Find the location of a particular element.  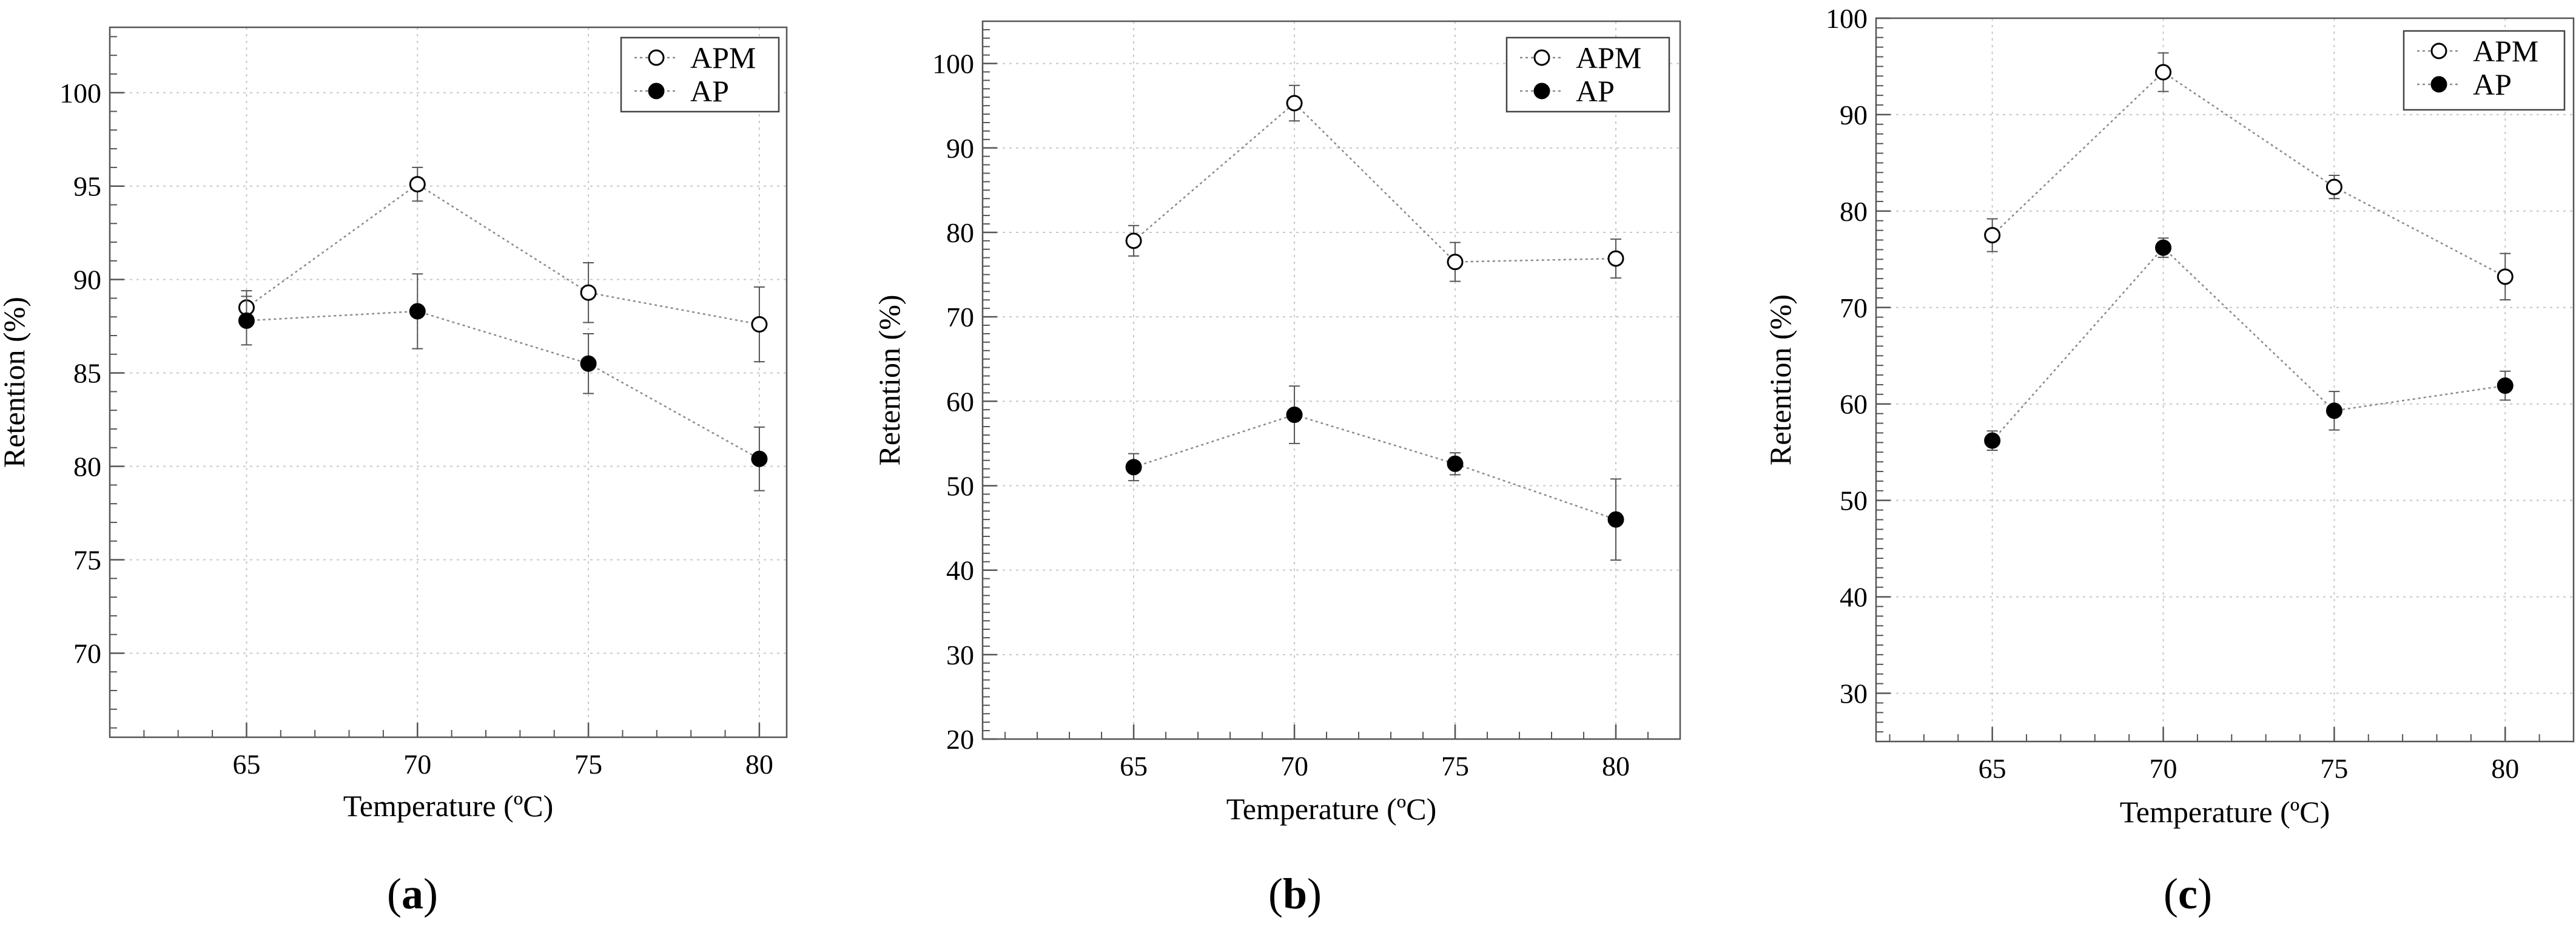

y-tick-label: 50 is located at coordinates (960, 486).